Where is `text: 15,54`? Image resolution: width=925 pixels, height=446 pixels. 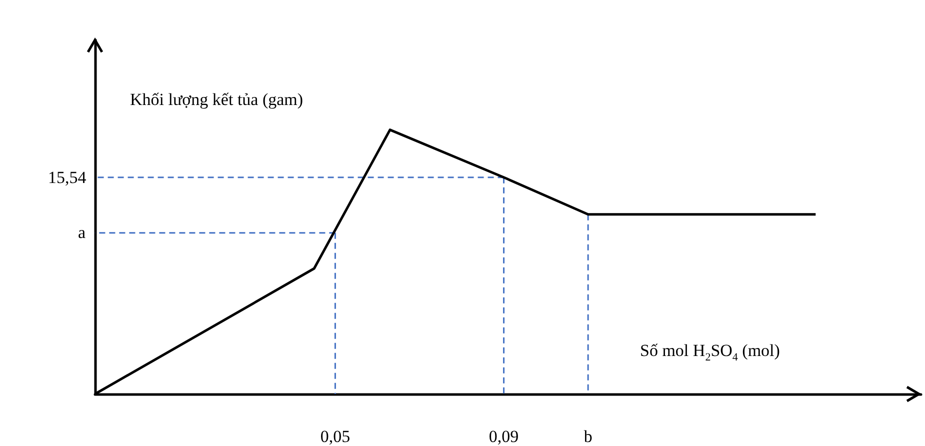
text: 15,54 is located at coordinates (67, 177).